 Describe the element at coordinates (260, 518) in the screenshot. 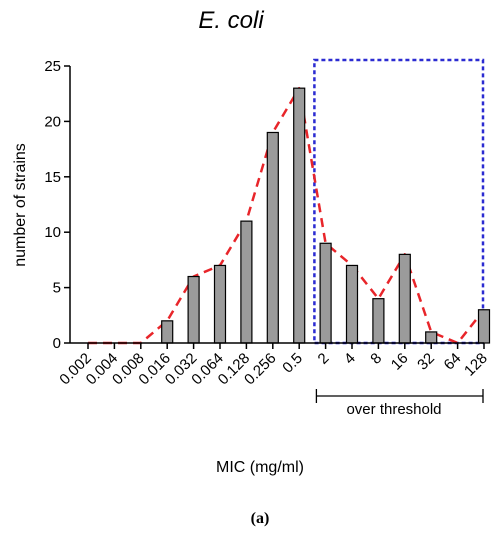

I see `figure-caption: (a)` at that location.